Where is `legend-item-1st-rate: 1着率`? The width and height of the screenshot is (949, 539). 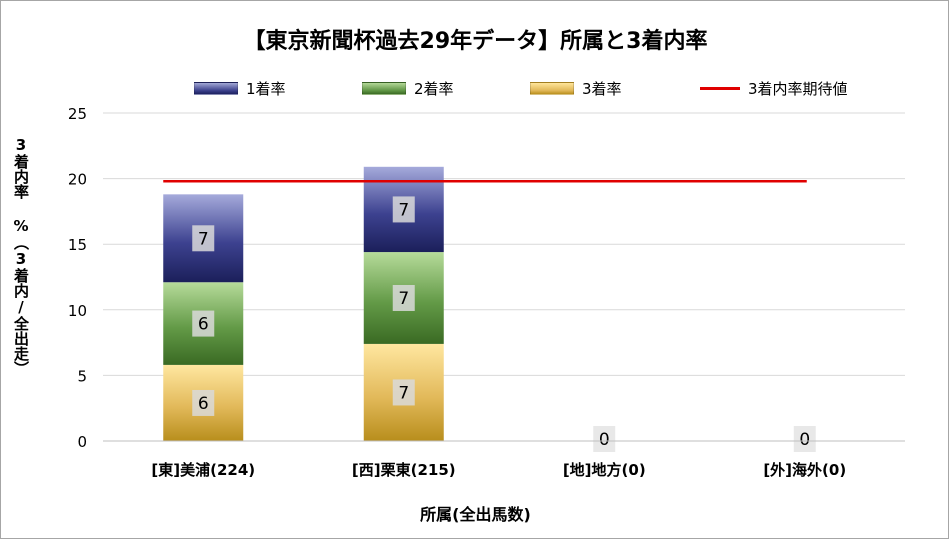
legend-item-1st-rate: 1着率 is located at coordinates (240, 88).